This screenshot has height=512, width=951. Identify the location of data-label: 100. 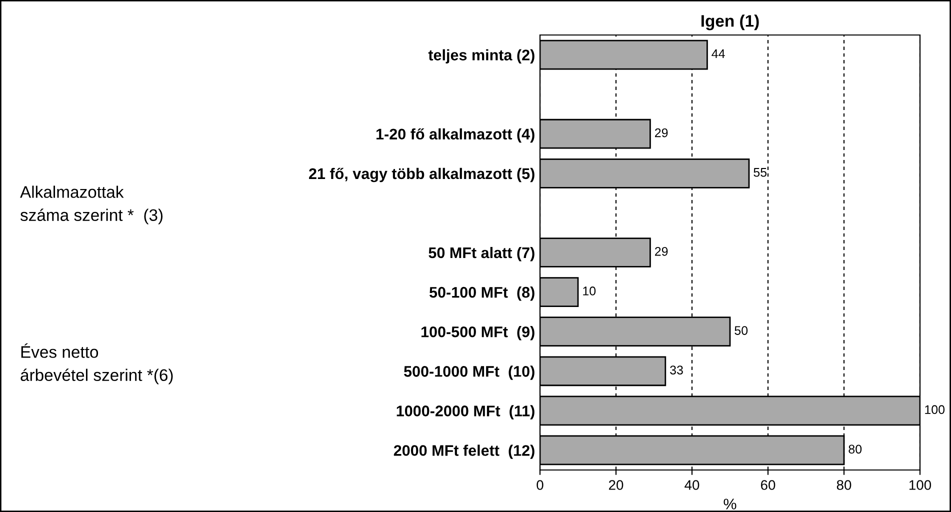
(935, 409).